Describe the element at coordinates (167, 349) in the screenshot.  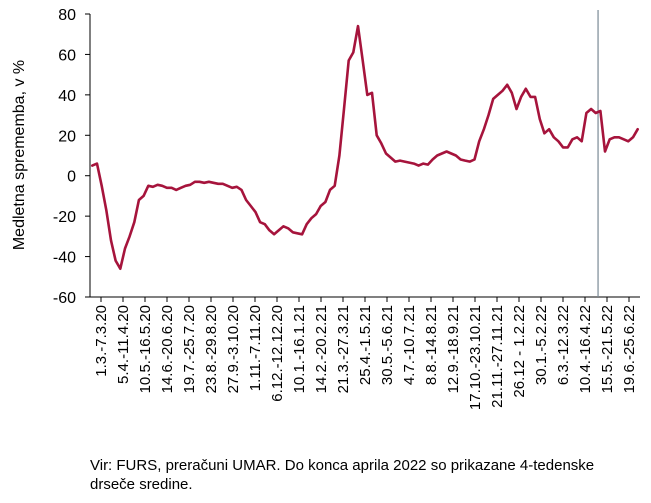
I see `x-tick-label: 14.6.-20.6.20` at that location.